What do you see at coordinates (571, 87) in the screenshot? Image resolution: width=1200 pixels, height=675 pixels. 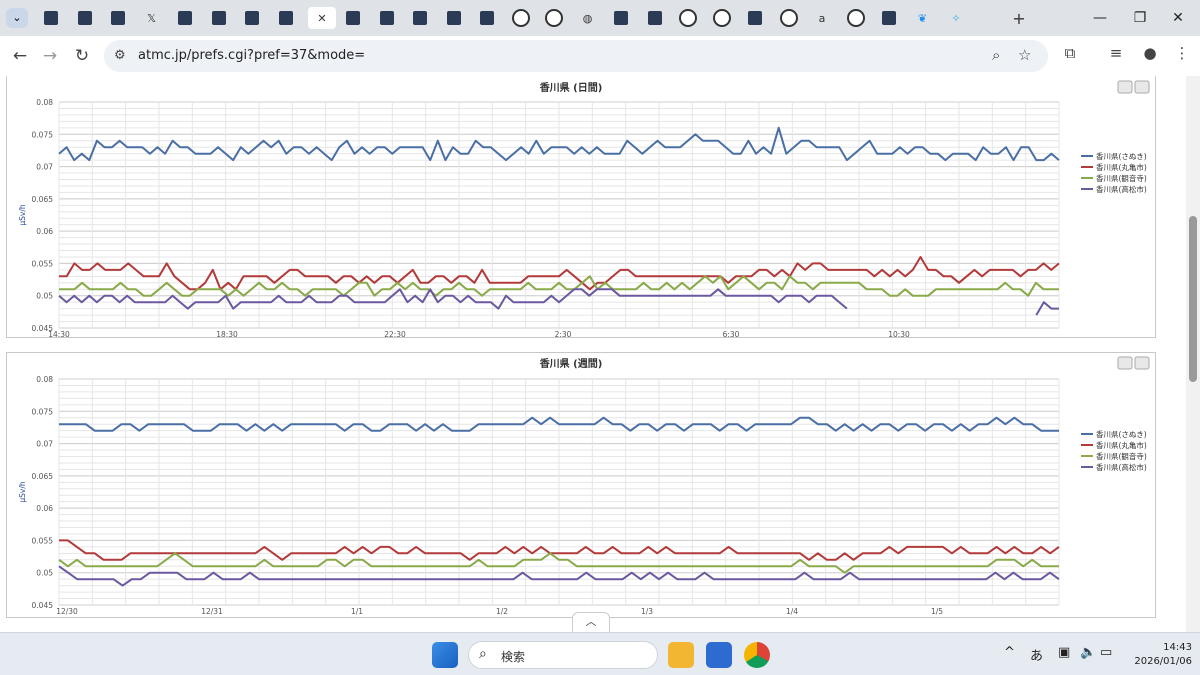 I see `chart-title: 香川県 (日間)` at bounding box center [571, 87].